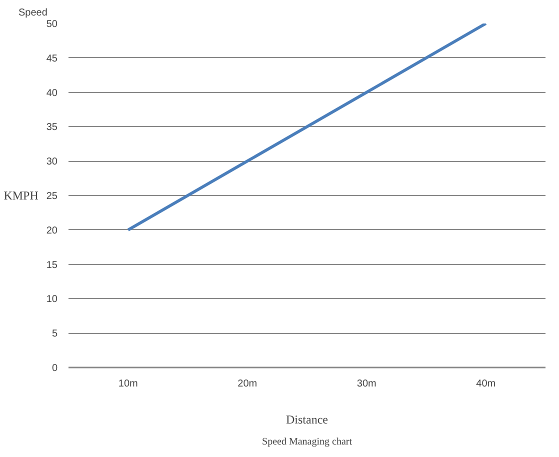 This screenshot has width=559, height=457. I want to click on y-tick-label: 45, so click(52, 58).